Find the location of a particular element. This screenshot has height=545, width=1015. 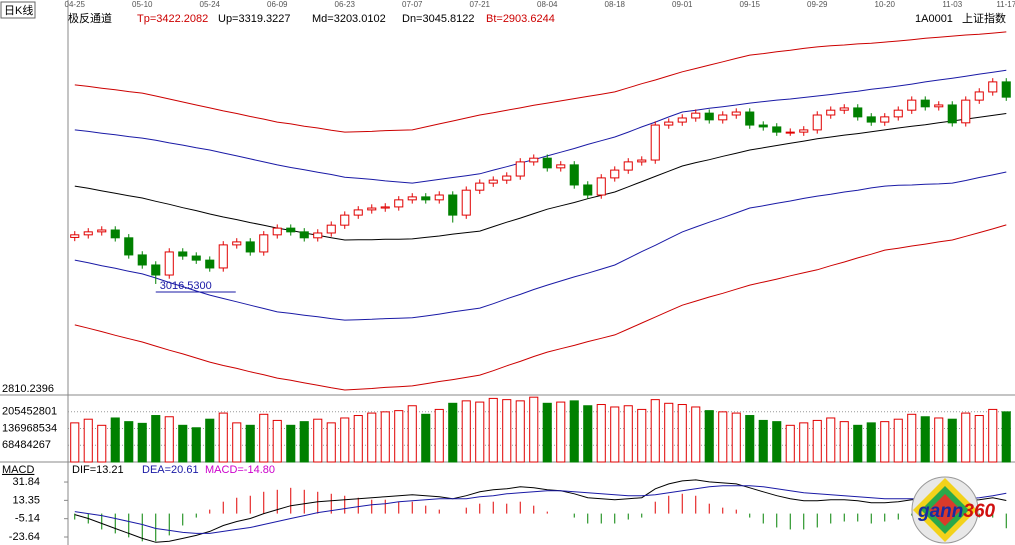

x-tick-label: 11-03 is located at coordinates (952, 4).